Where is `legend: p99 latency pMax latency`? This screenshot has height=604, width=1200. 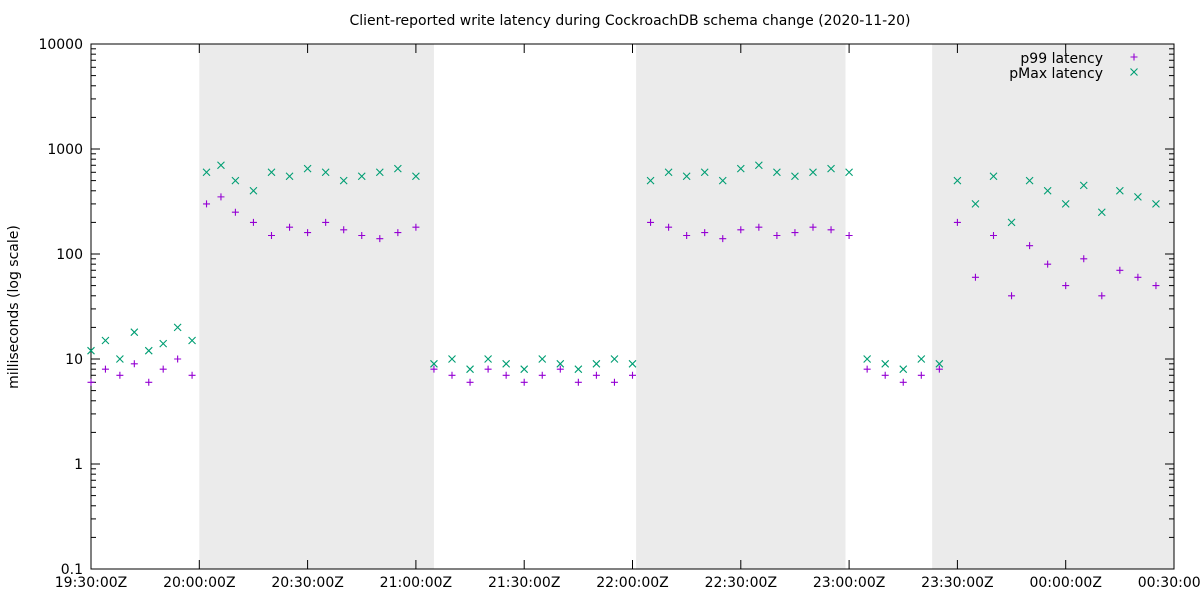 legend: p99 latency pMax latency is located at coordinates (1073, 66).